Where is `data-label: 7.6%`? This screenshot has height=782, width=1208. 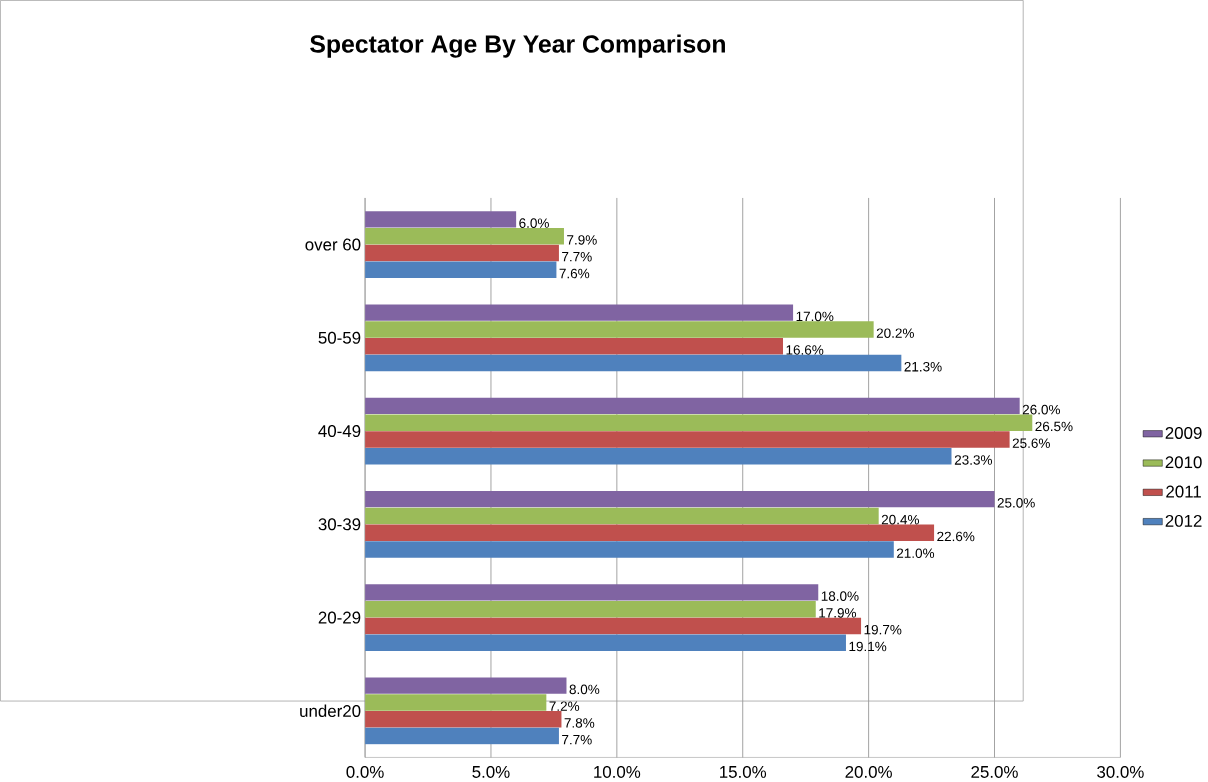
data-label: 7.6% is located at coordinates (574, 273).